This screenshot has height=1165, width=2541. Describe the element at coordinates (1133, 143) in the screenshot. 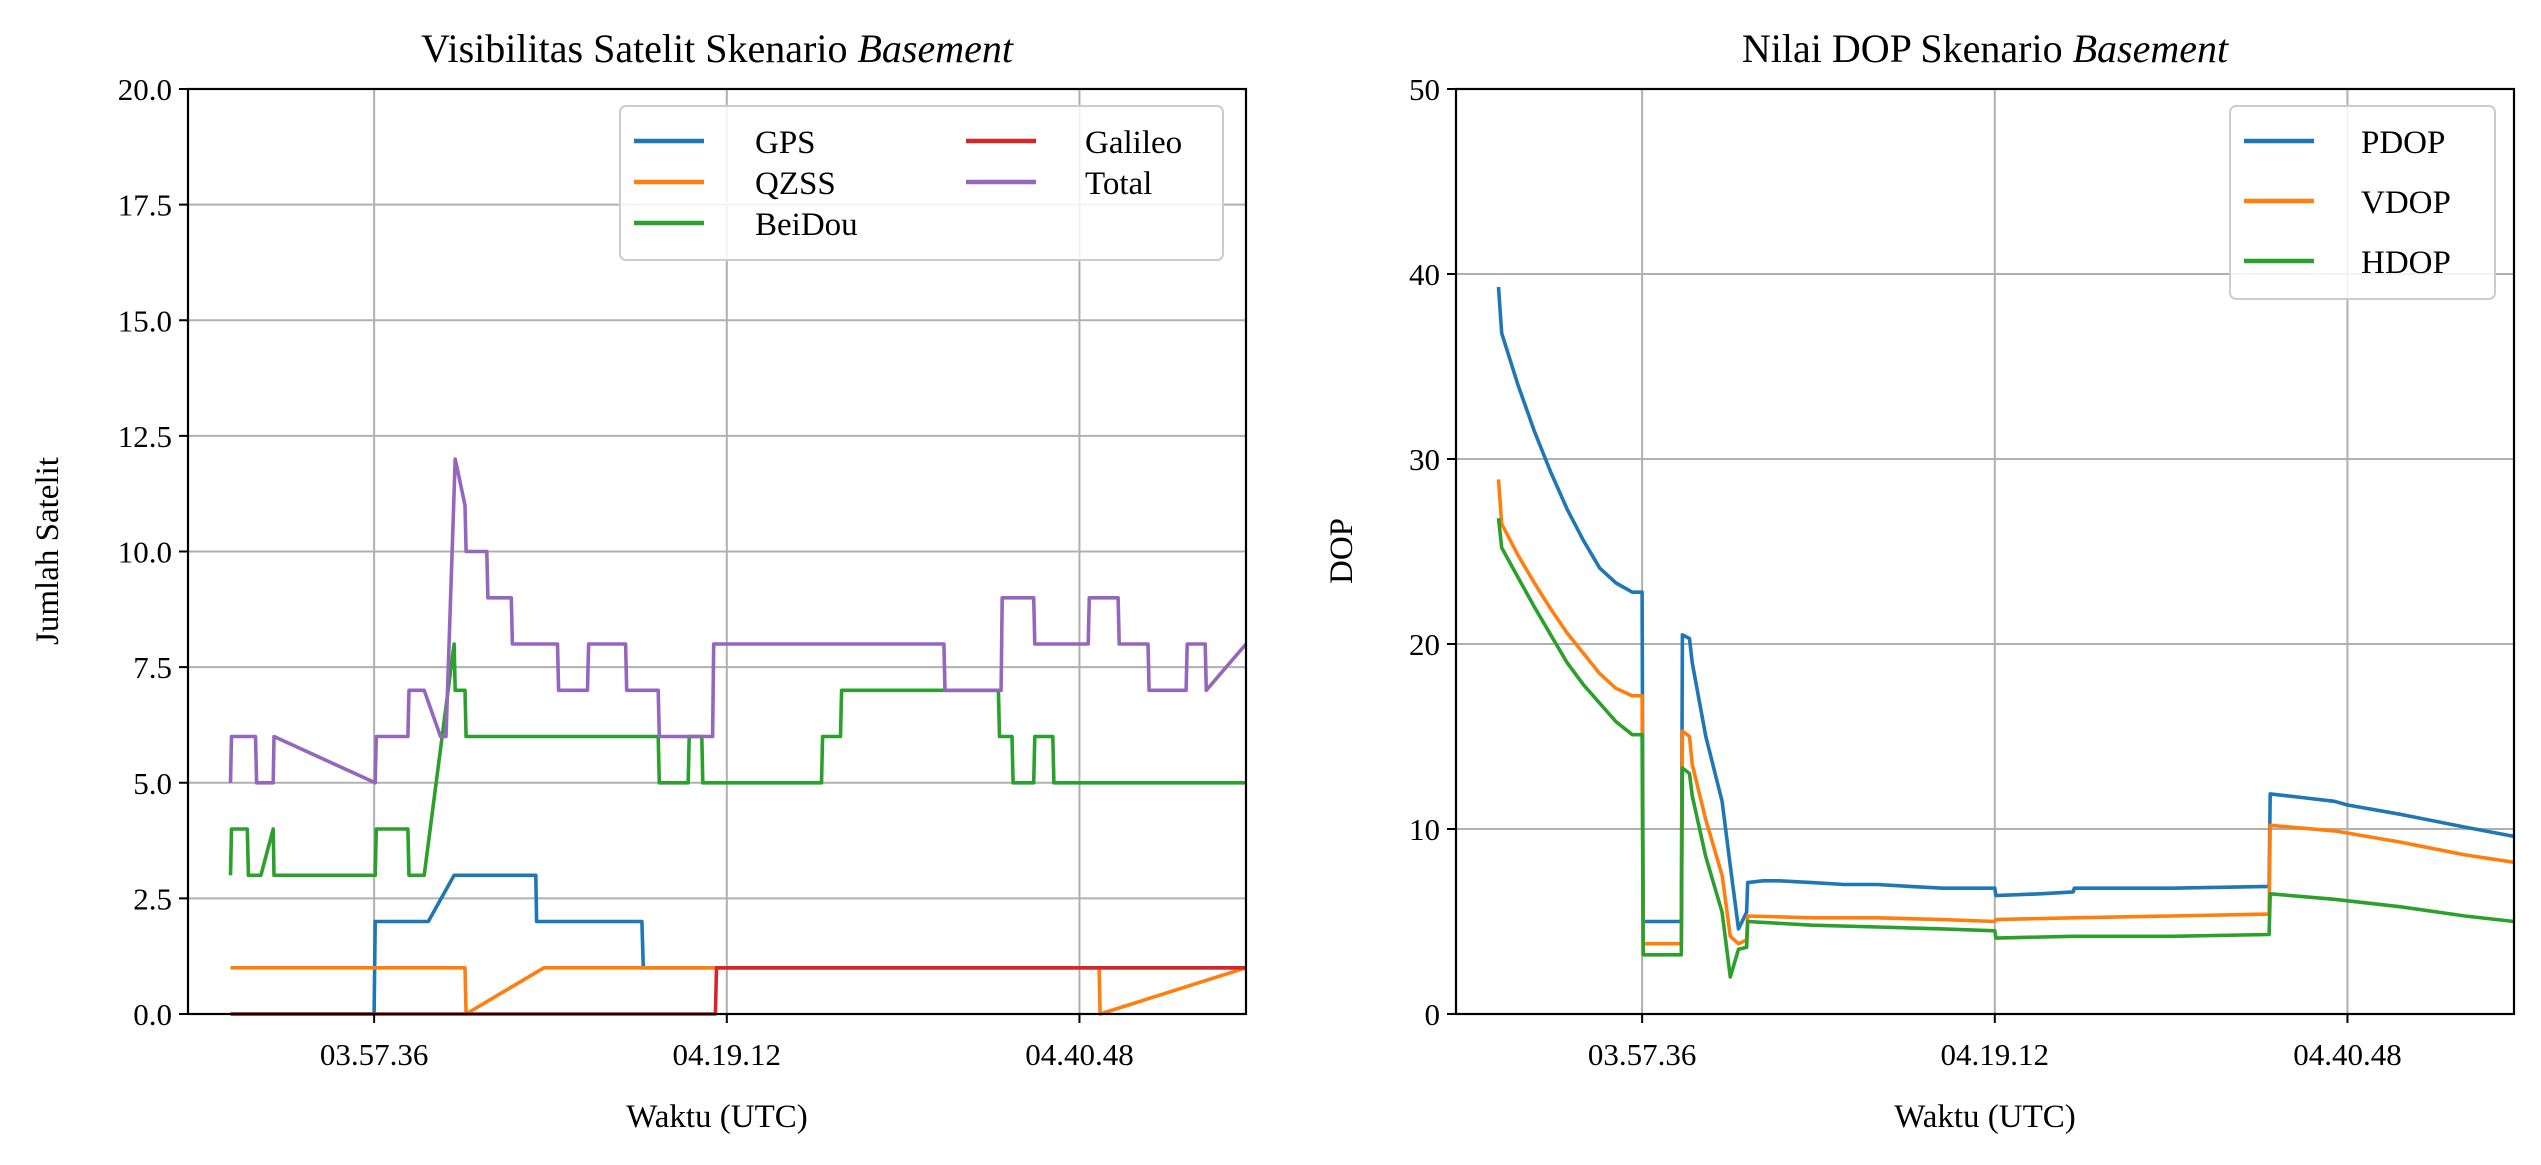

I see `legend-label-galileo: Galileo` at that location.